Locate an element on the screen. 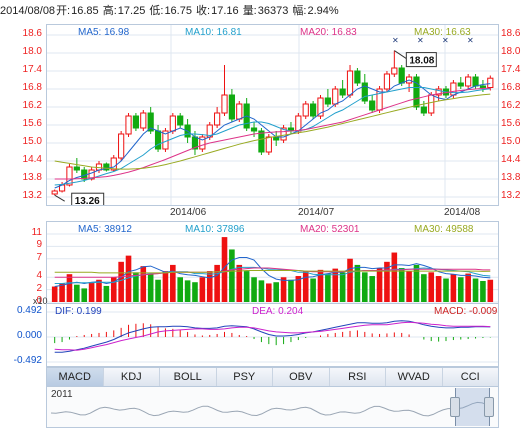 This screenshot has height=430, width=527. tab-psy: PSY is located at coordinates (245, 377).